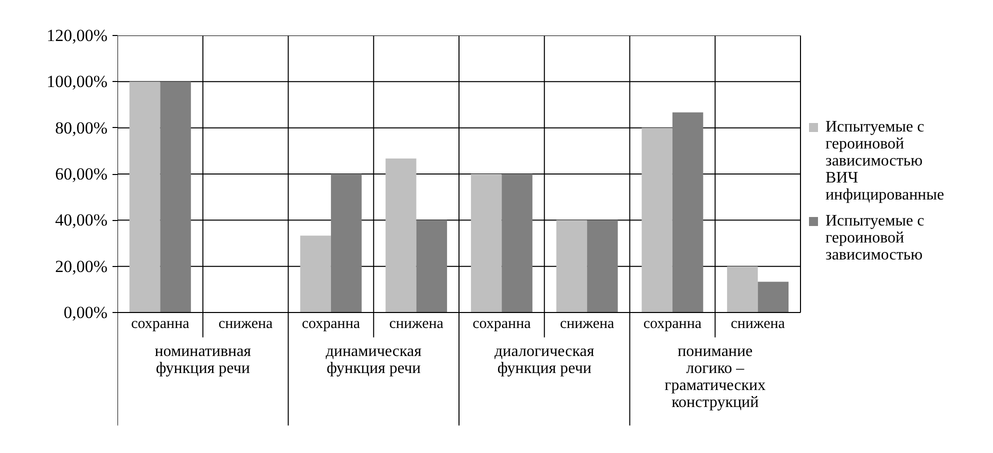 The image size is (993, 453). Describe the element at coordinates (374, 360) in the screenshot. I see `text: динамическая функция речи` at that location.